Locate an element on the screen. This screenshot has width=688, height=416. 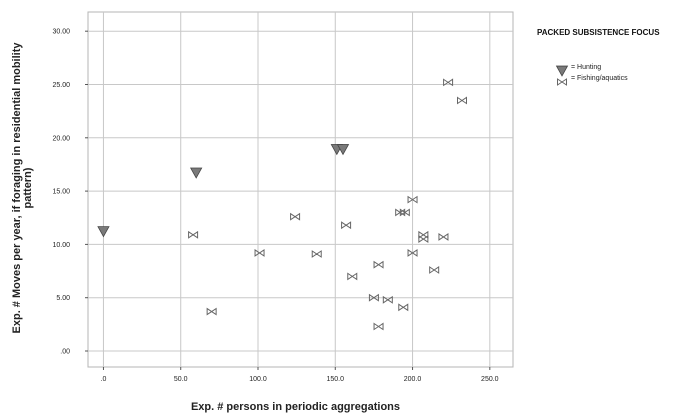
y-axis-title-line: pattern) is located at coordinates (28, 187).